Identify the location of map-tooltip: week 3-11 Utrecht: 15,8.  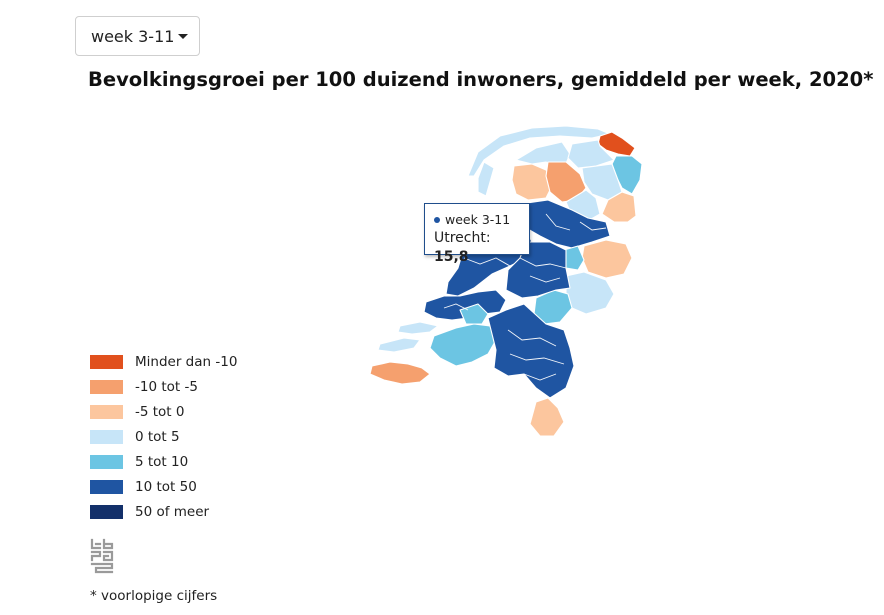
(477, 234).